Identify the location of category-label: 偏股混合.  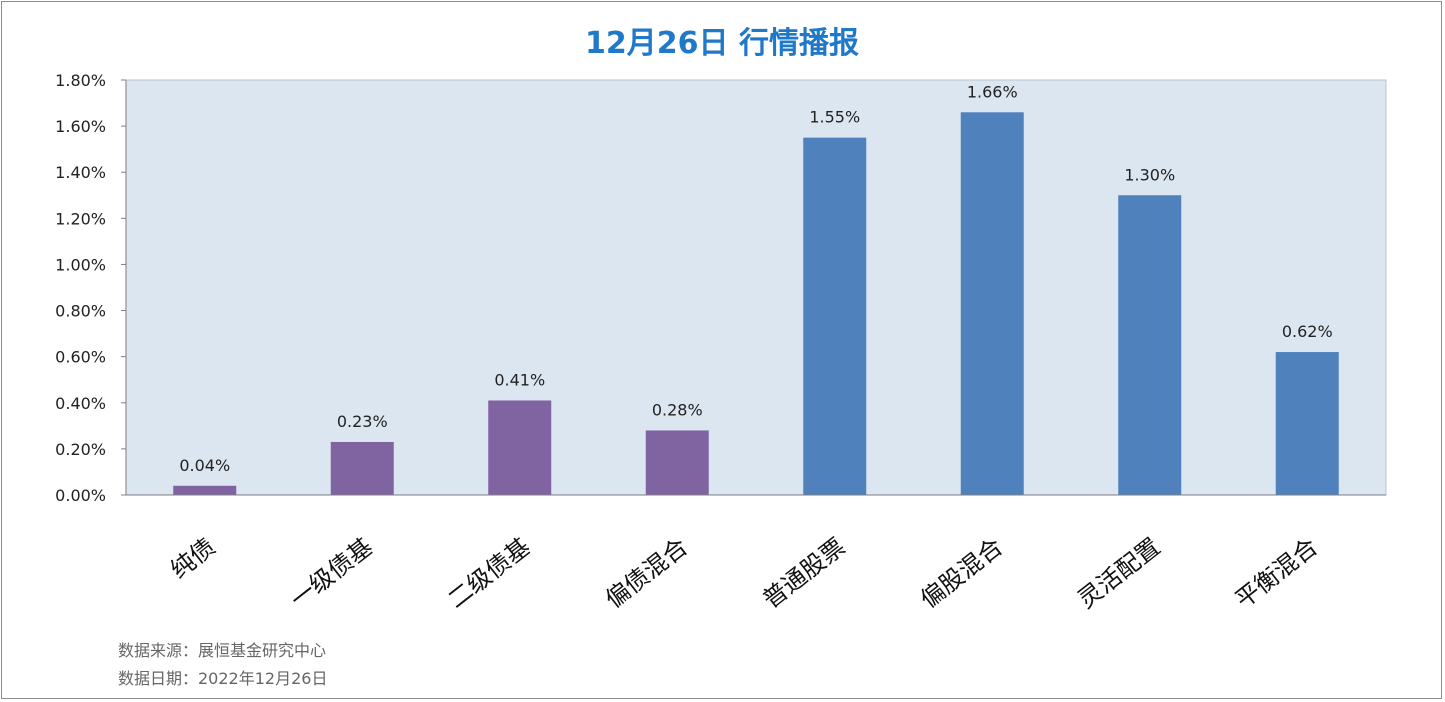
(961, 573).